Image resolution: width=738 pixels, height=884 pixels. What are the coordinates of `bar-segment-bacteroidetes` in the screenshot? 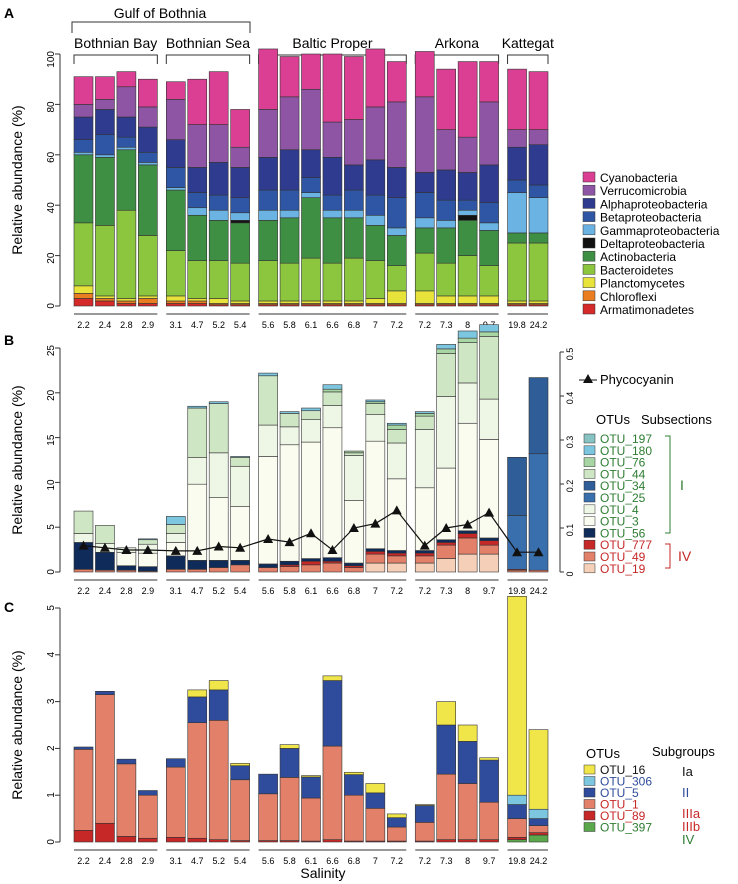 It's located at (289, 282).